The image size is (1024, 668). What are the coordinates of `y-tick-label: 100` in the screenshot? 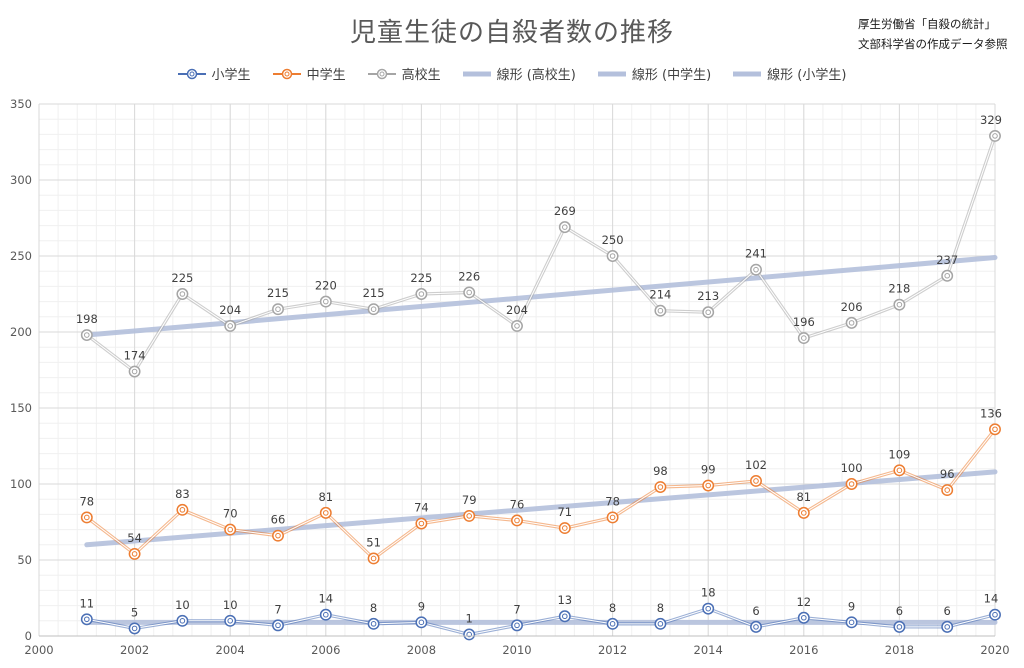 It's located at (21, 484).